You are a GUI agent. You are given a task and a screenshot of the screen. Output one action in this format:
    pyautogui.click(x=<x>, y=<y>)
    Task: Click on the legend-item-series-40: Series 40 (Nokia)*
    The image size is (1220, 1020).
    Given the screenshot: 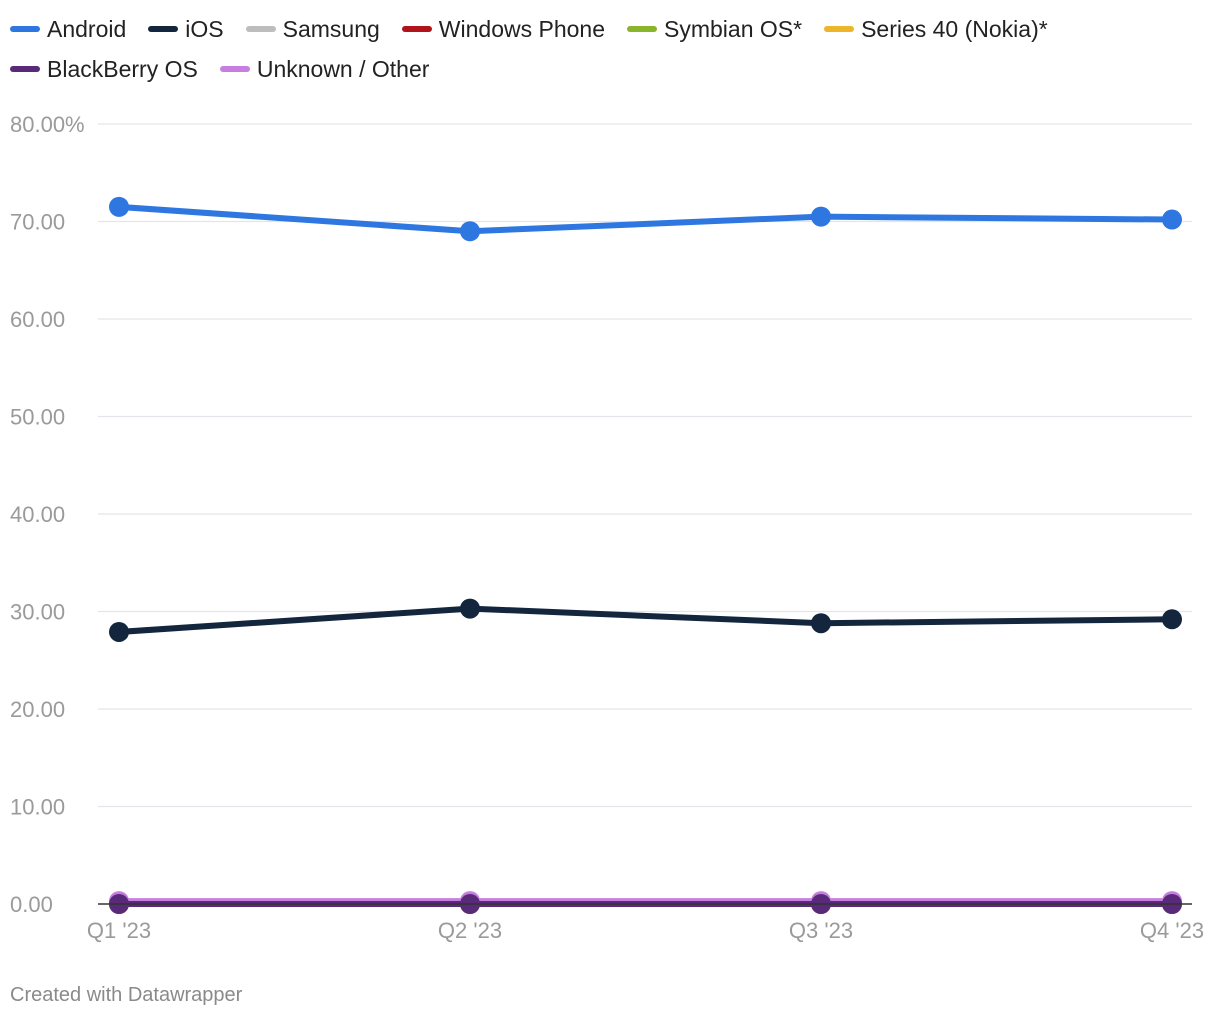 What is the action you would take?
    pyautogui.click(x=936, y=29)
    